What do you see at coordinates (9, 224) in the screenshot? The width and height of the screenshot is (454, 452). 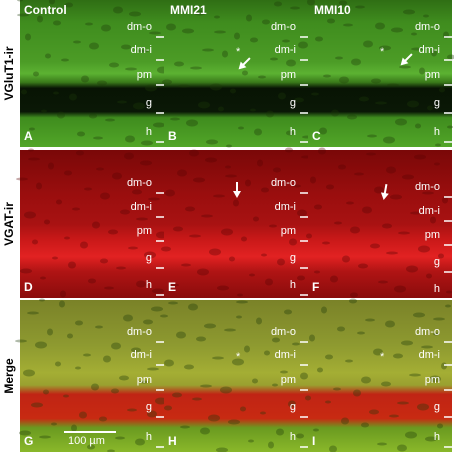 I see `row-label: VGAT-ir` at bounding box center [9, 224].